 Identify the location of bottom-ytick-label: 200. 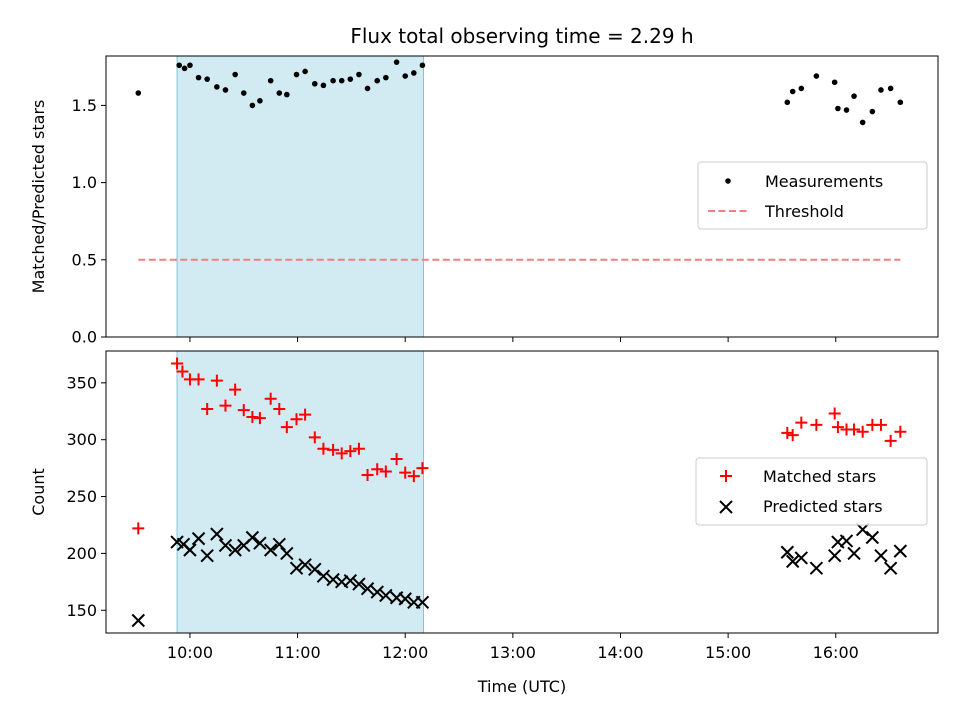
(81, 553).